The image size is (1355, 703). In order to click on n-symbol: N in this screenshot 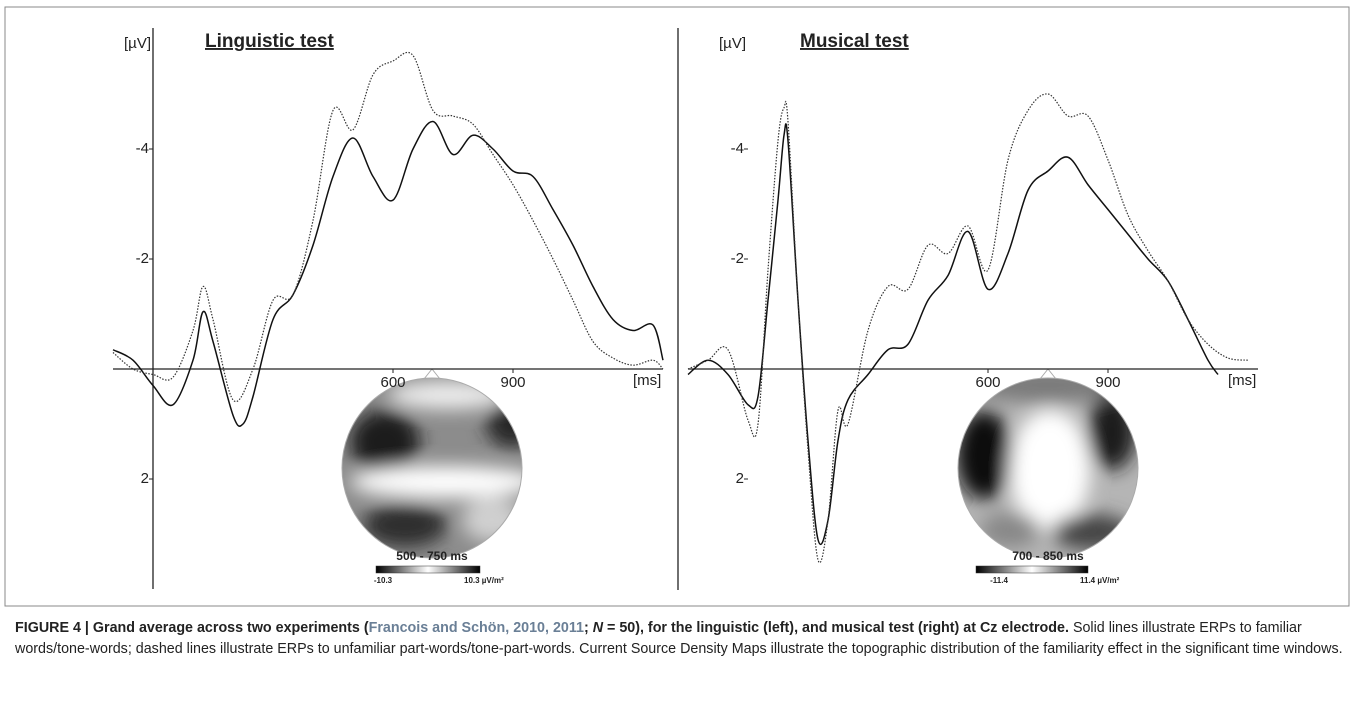, I will do `click(598, 628)`.